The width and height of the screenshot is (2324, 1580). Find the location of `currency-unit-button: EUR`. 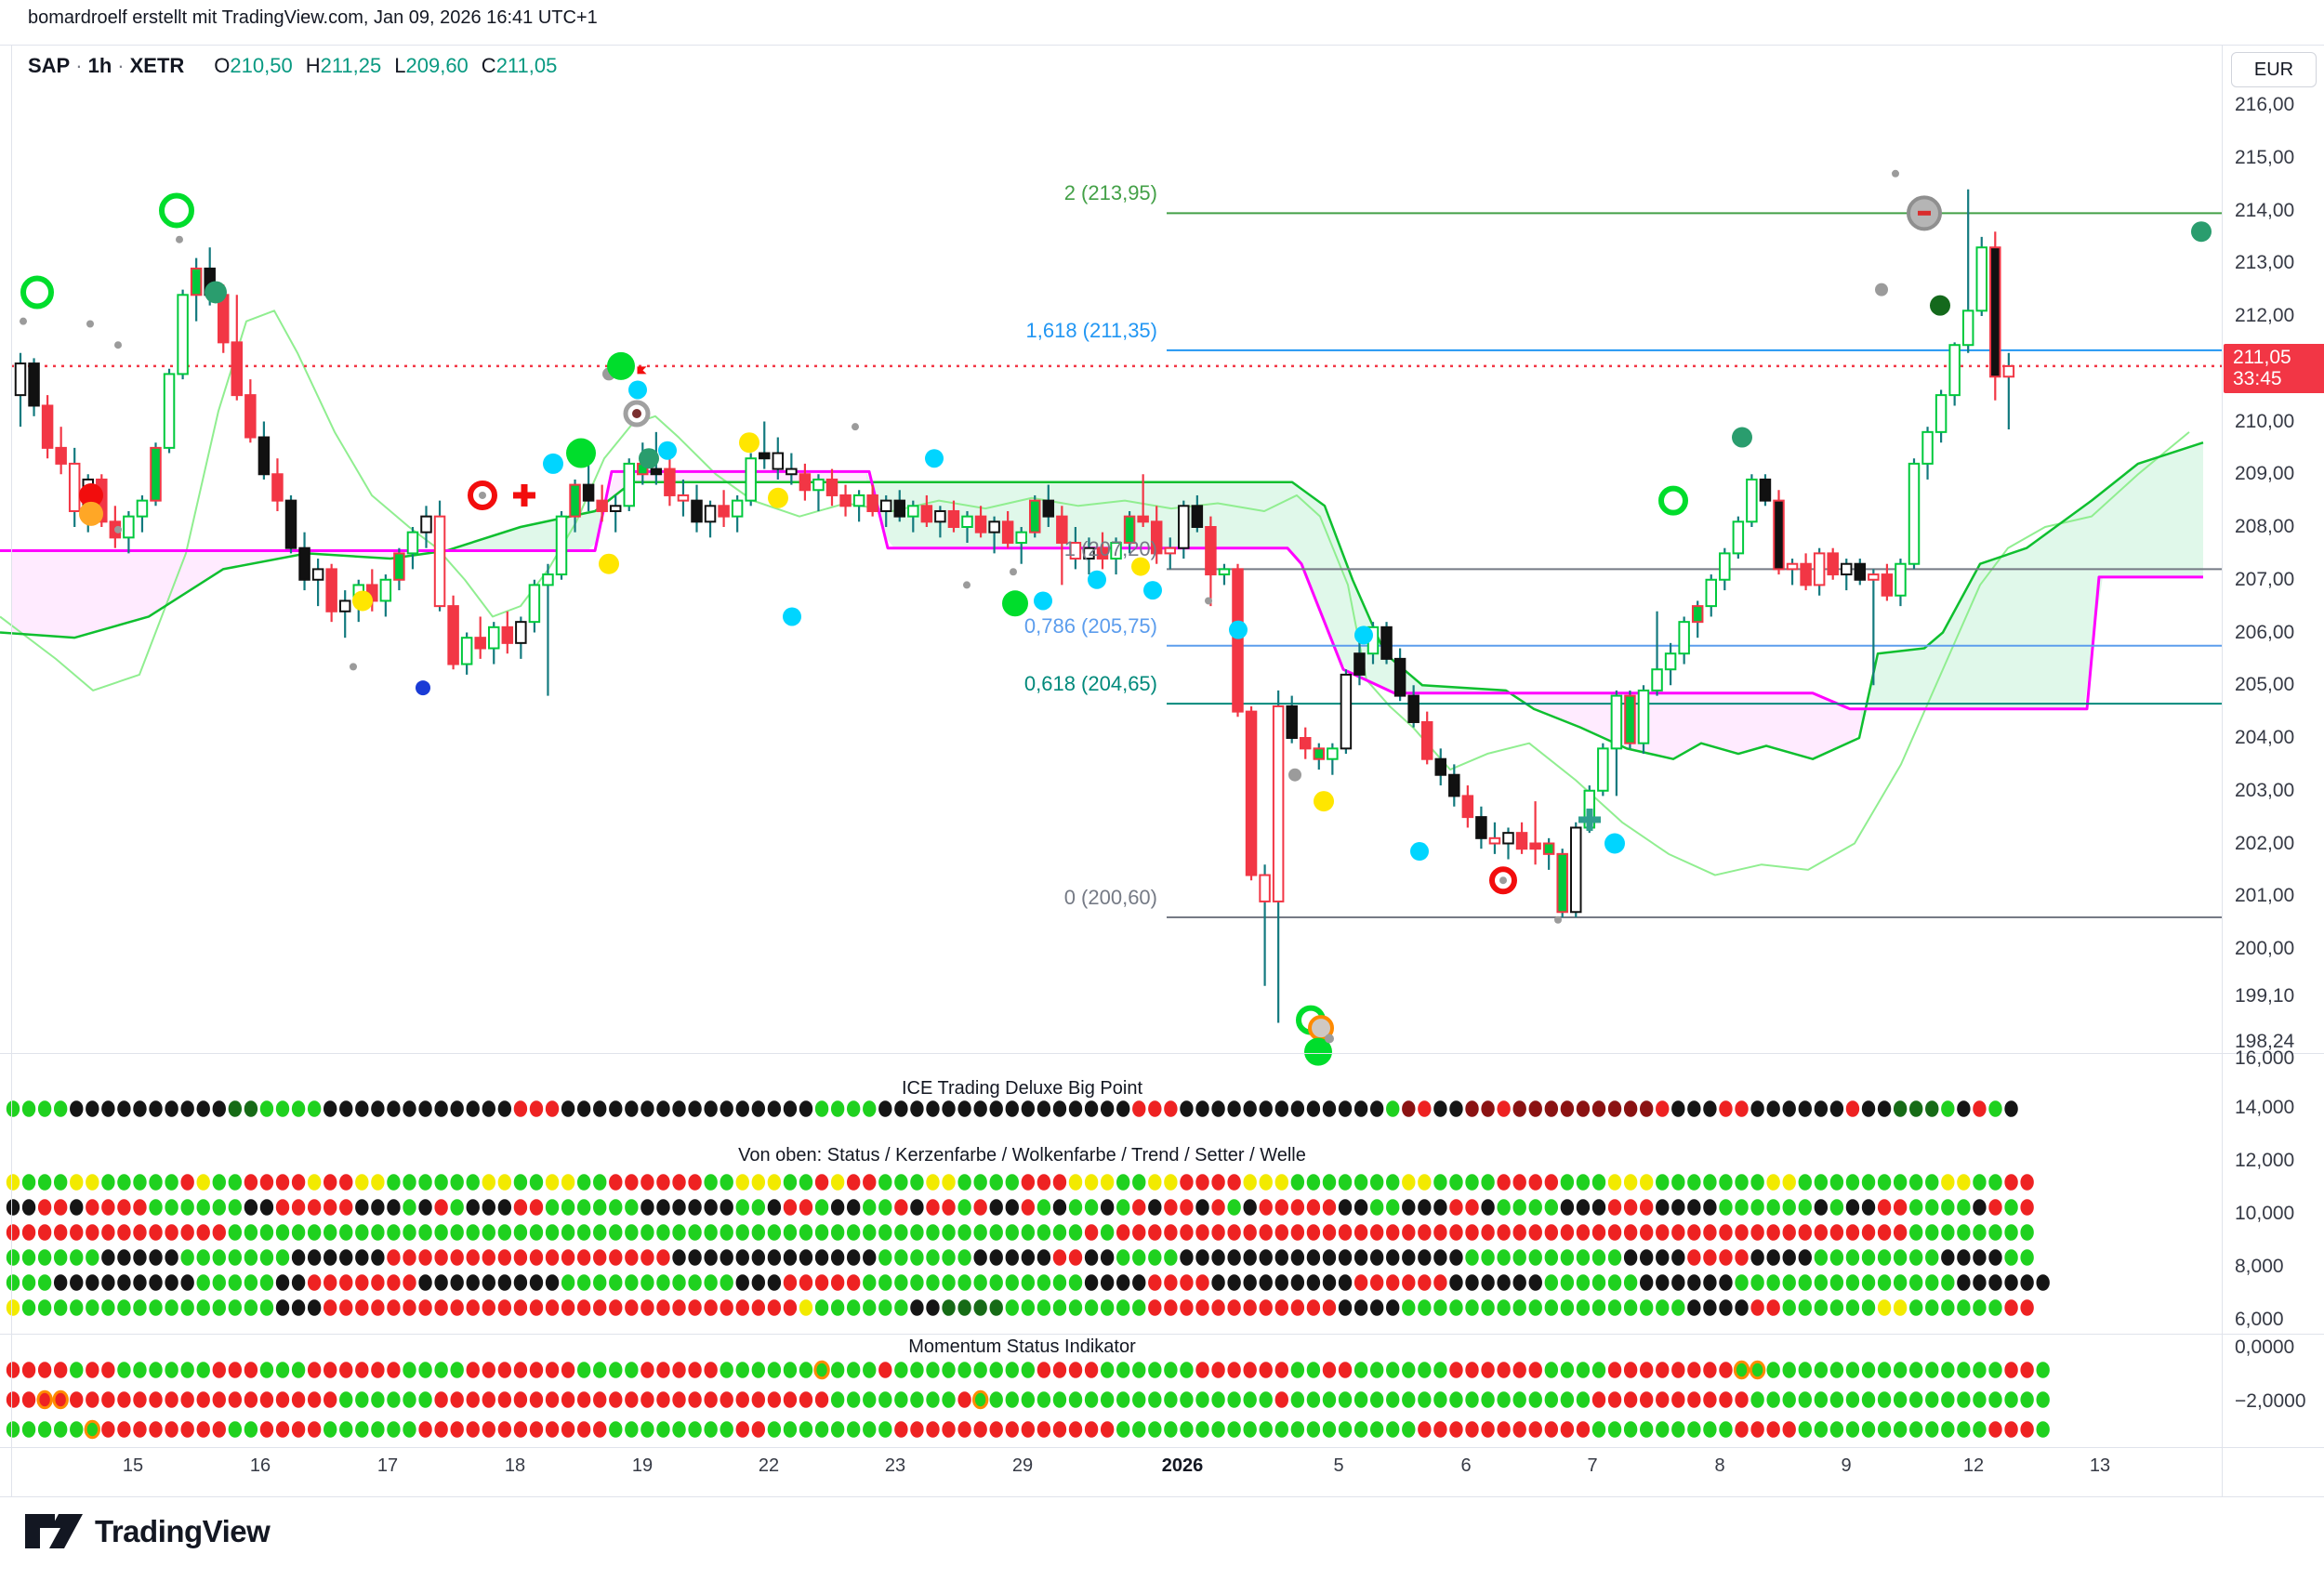

currency-unit-button: EUR is located at coordinates (2274, 69).